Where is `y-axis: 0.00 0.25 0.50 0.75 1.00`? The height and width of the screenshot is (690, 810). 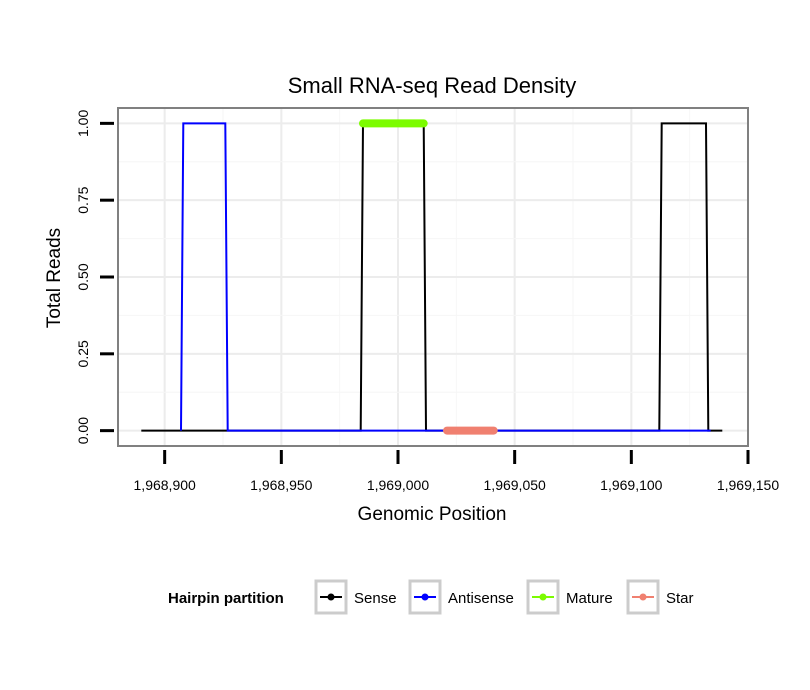 y-axis: 0.00 0.25 0.50 0.75 1.00 is located at coordinates (94, 277).